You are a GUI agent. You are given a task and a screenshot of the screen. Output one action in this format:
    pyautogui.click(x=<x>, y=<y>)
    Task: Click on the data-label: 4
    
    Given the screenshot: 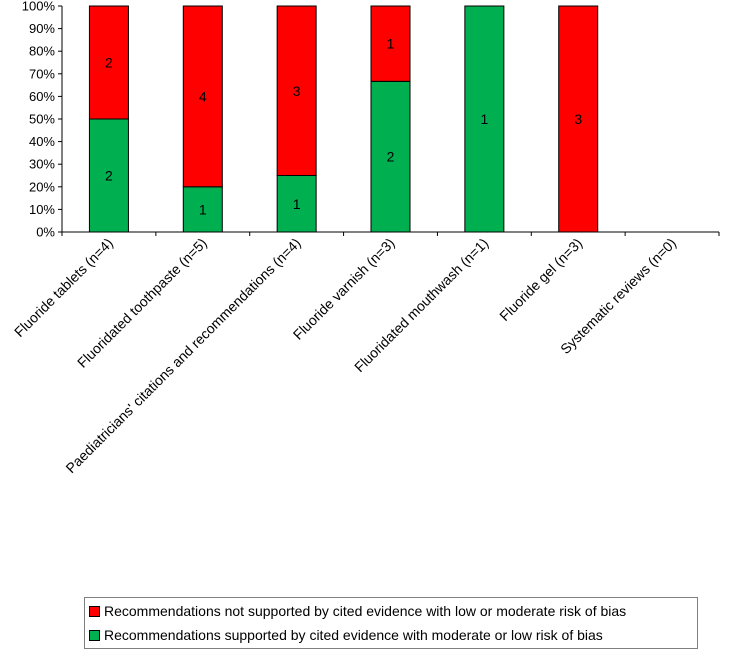 What is the action you would take?
    pyautogui.click(x=203, y=96)
    